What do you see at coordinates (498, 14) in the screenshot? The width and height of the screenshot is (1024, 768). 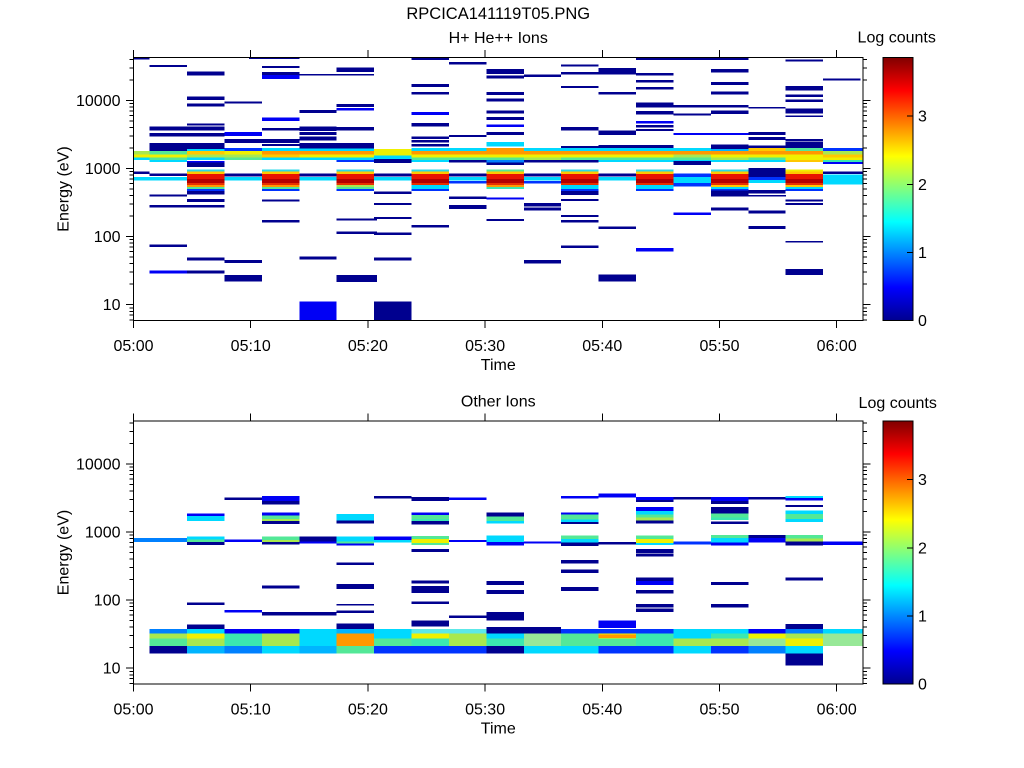 I see `svg-text: RPCICA141119T05.PNG` at bounding box center [498, 14].